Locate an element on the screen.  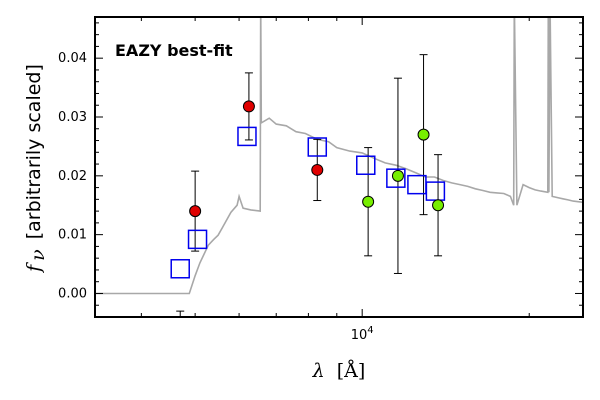
y-axis-label: f ν [arbitrarily scaled] is located at coordinates (36, 169).